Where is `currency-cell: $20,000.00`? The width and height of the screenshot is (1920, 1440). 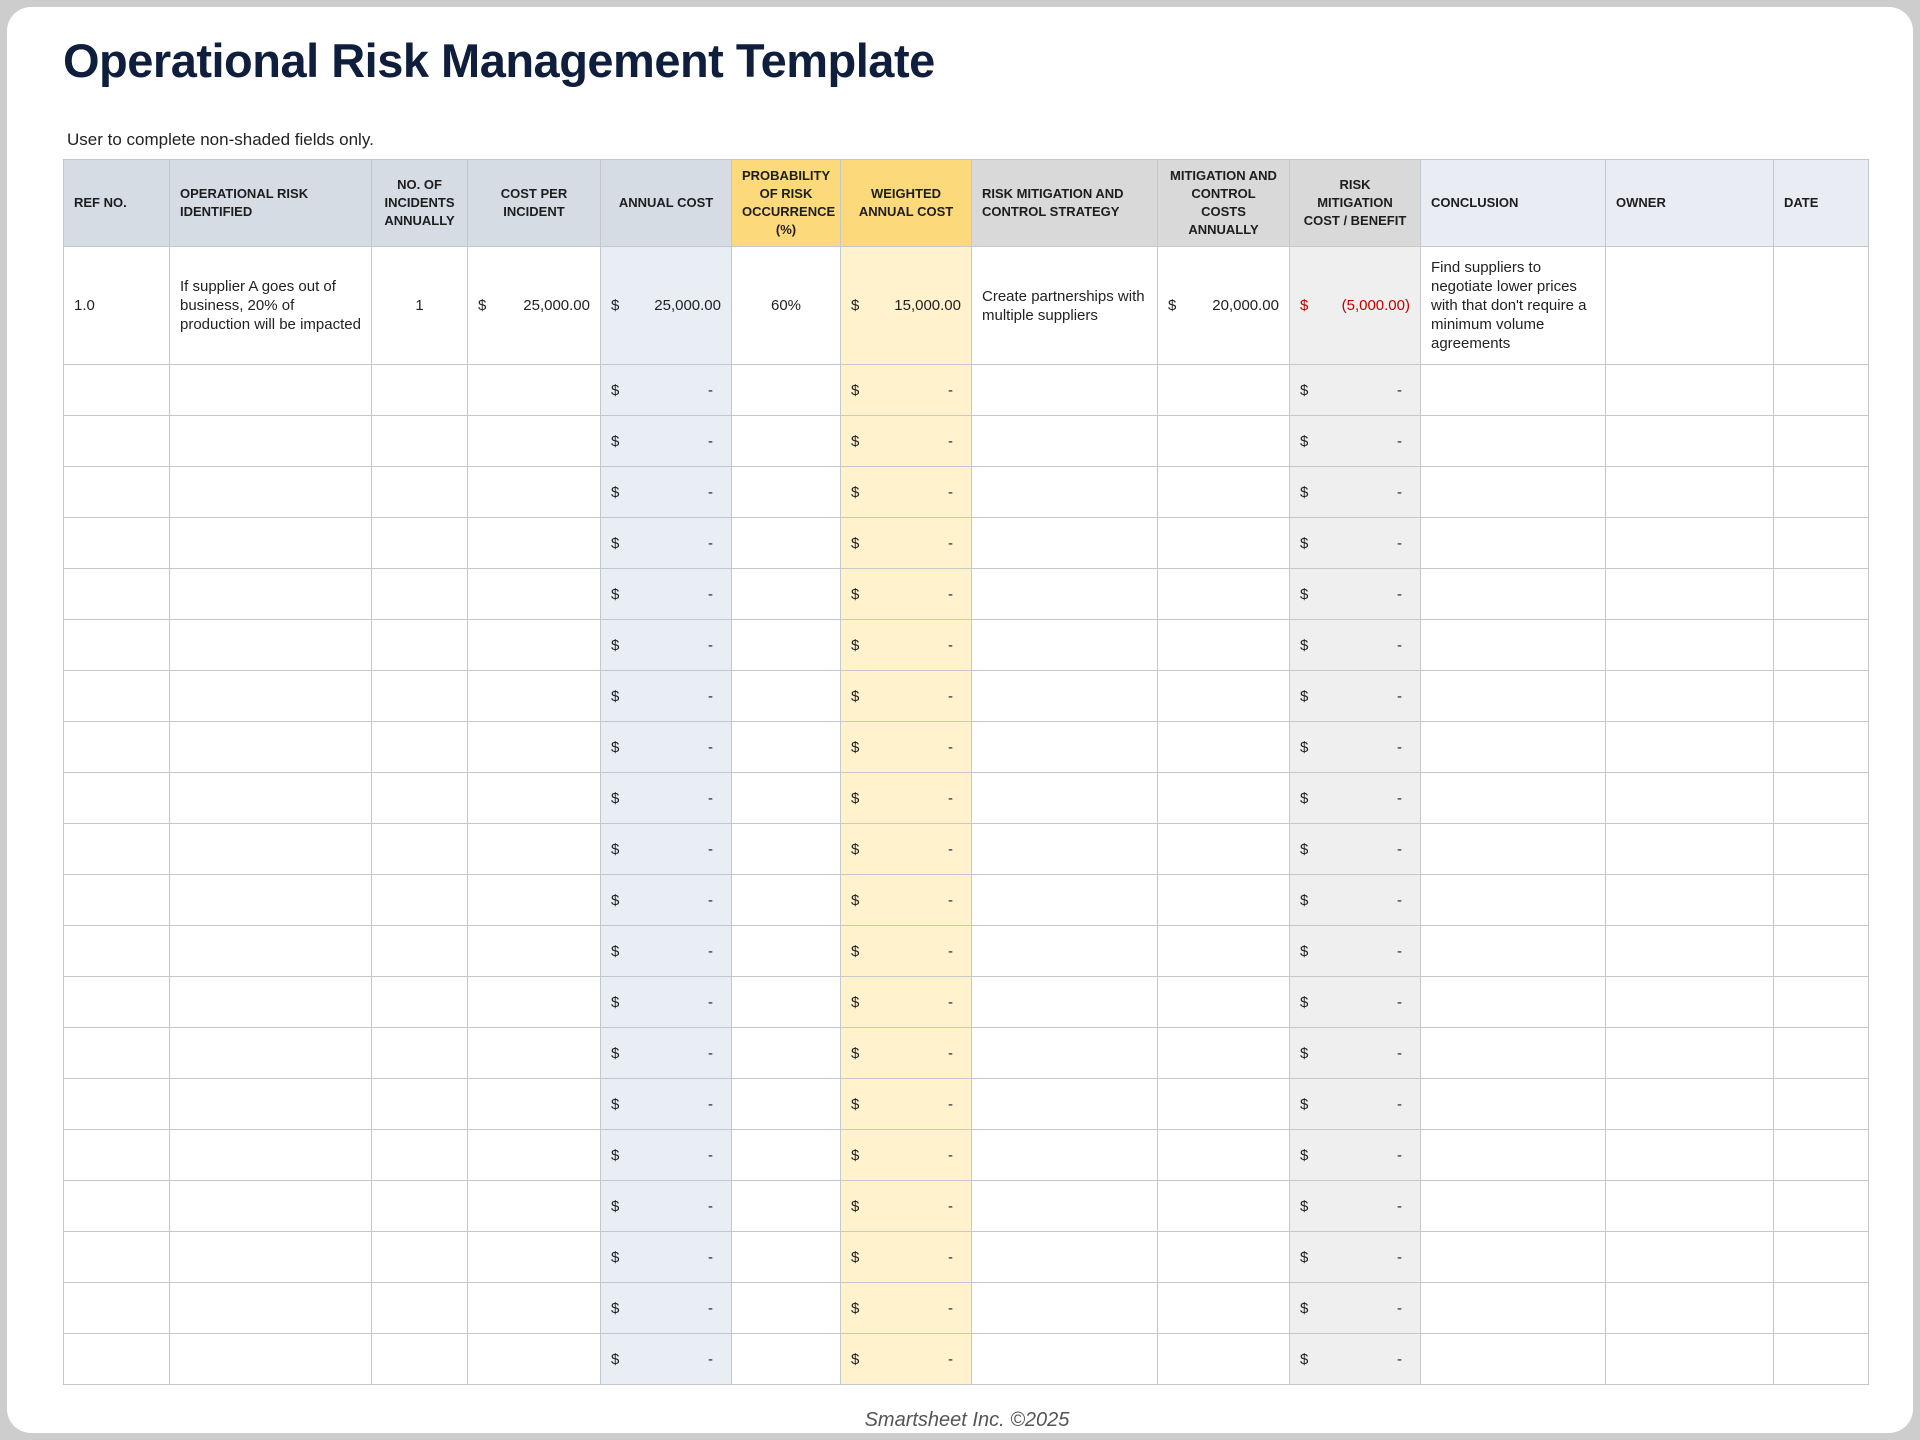 currency-cell: $20,000.00 is located at coordinates (1223, 305).